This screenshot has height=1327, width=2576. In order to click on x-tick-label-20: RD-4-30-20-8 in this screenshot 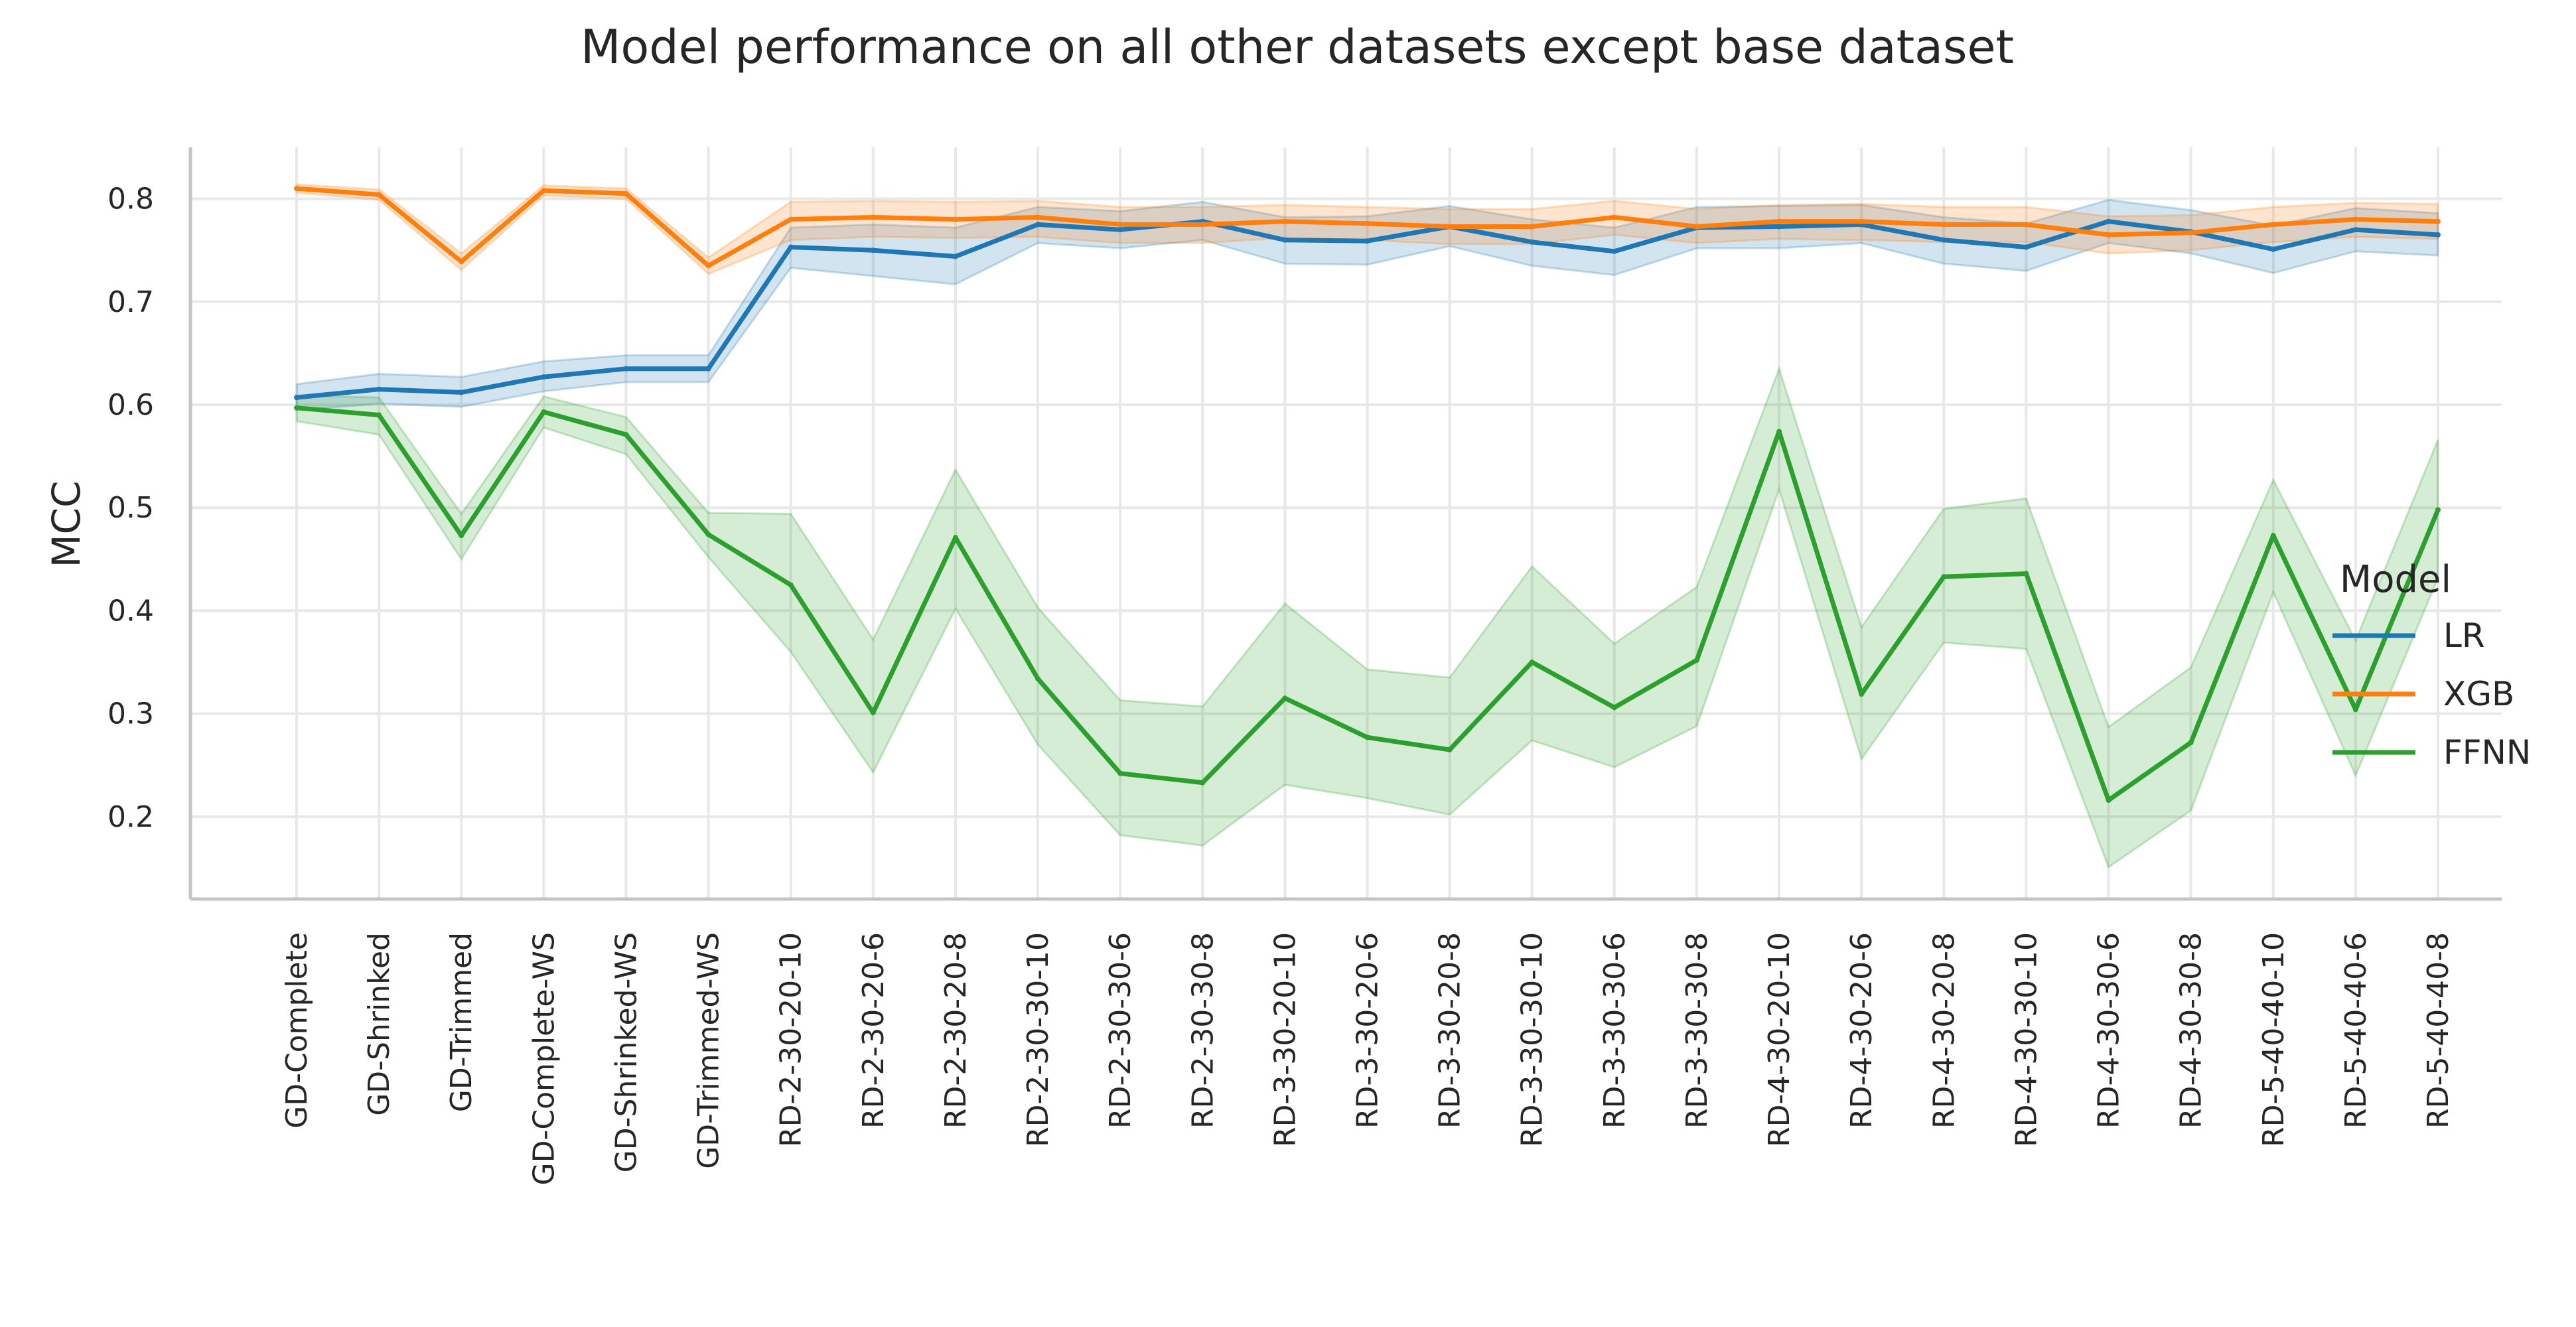, I will do `click(1944, 1030)`.